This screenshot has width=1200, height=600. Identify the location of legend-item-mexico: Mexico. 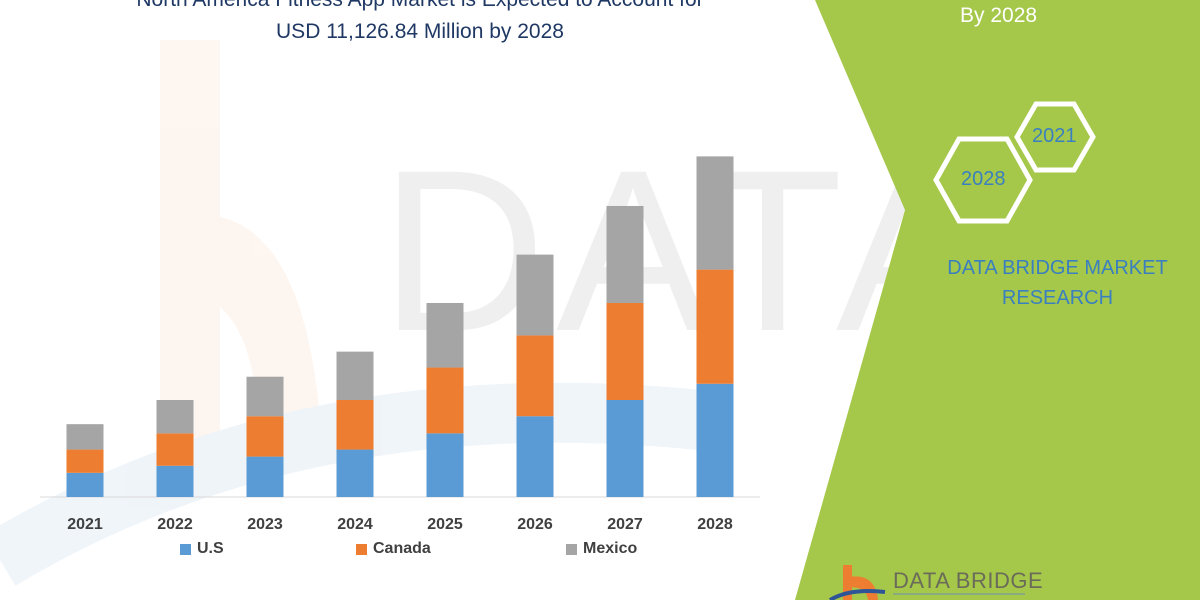
(601, 549).